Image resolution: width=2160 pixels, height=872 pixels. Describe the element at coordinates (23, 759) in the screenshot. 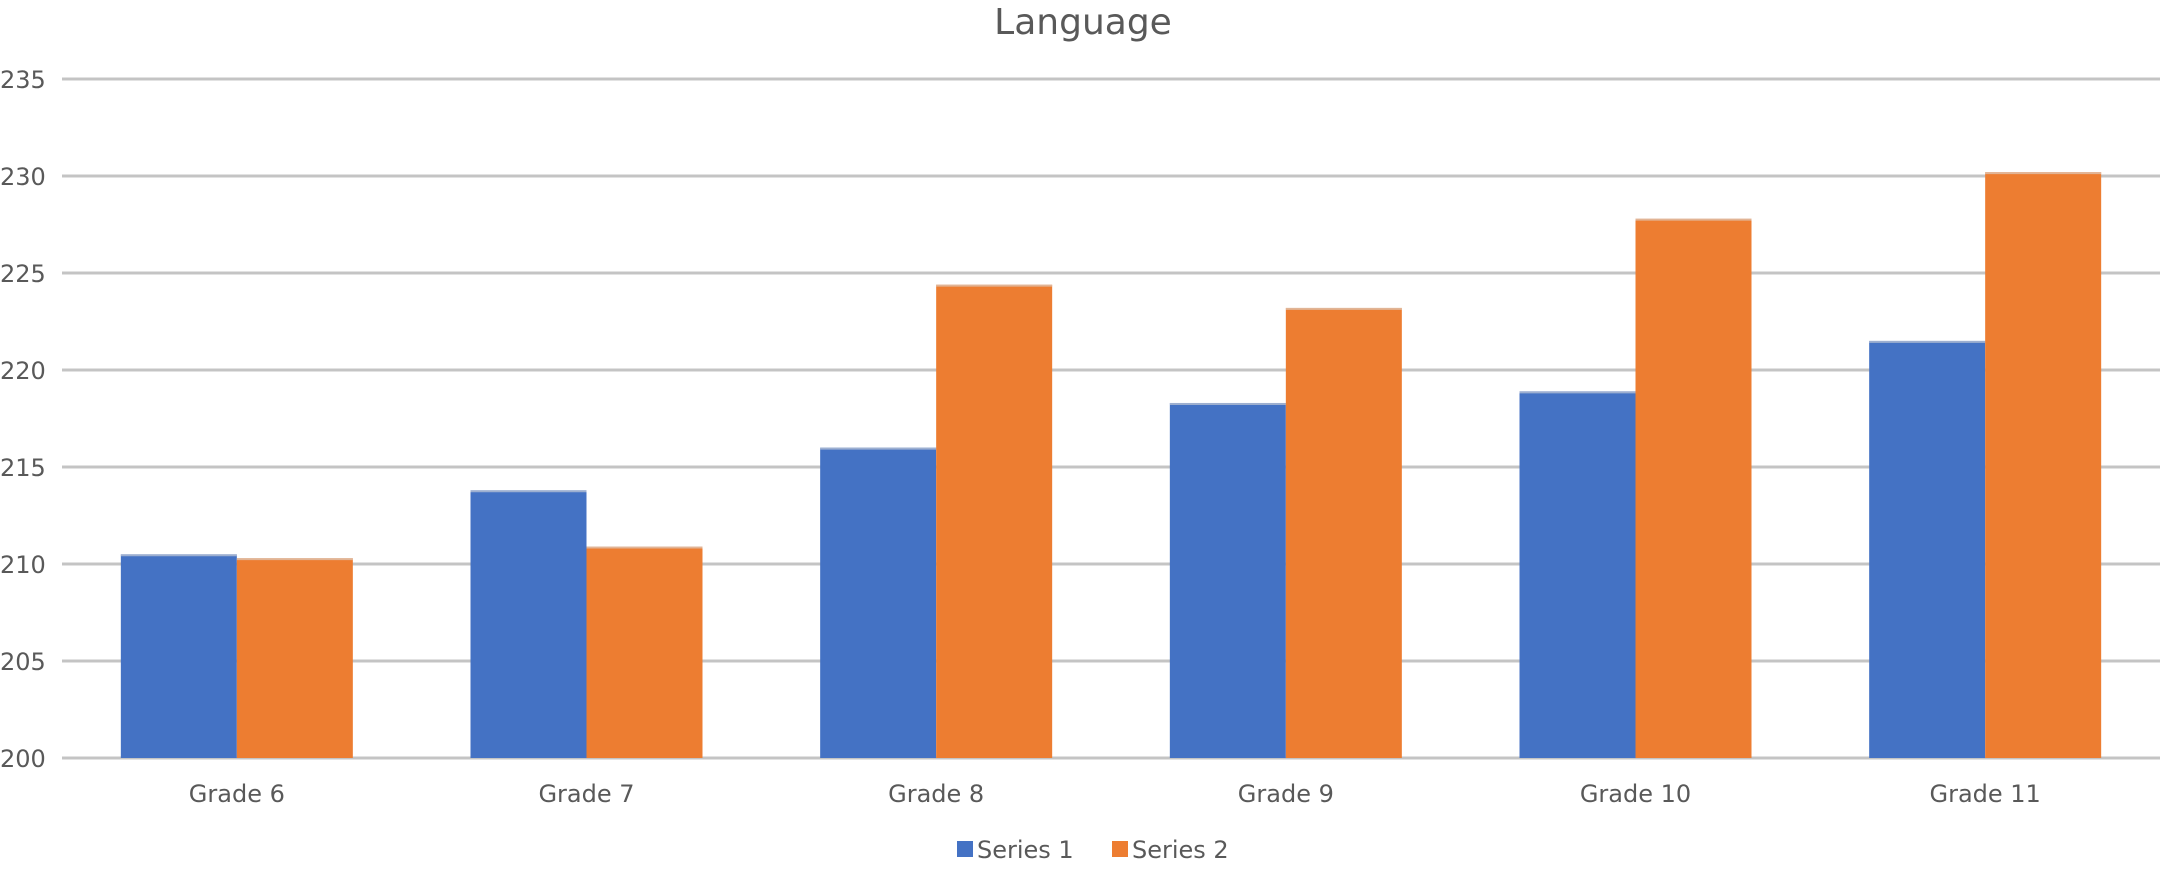

I see `y-tick-label: 200` at that location.